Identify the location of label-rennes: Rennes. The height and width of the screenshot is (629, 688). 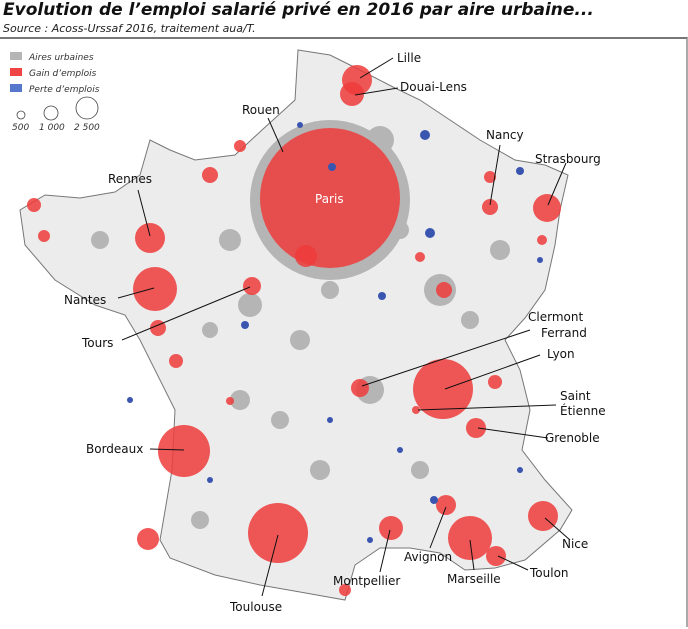
(130, 179).